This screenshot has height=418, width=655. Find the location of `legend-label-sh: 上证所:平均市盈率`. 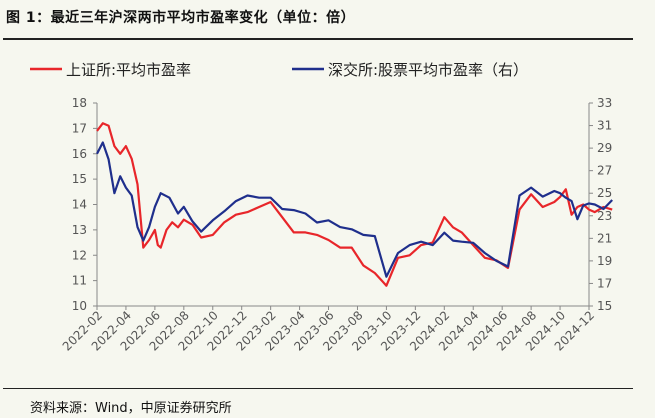

legend-label-sh: 上证所:平均市盈率 is located at coordinates (128, 70).